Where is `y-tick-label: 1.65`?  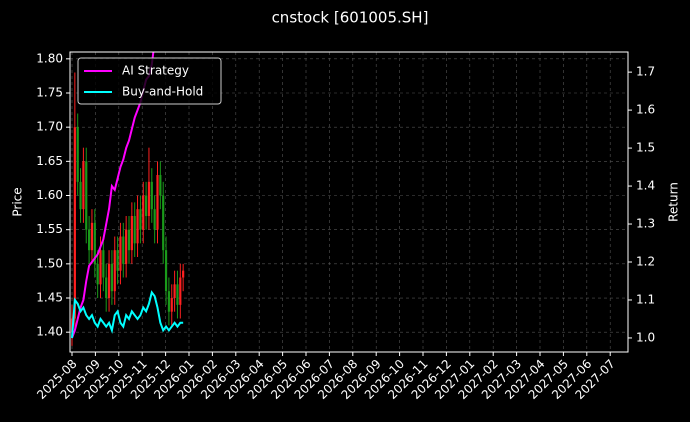
y-tick-label: 1.65 is located at coordinates (49, 161).